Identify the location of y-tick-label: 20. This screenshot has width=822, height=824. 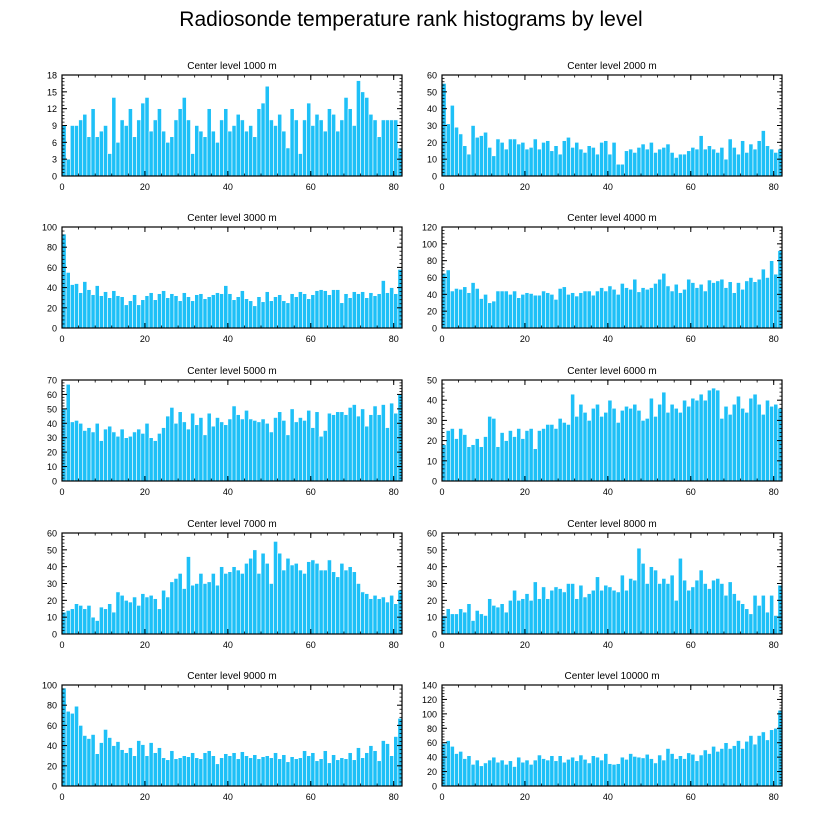
(432, 441).